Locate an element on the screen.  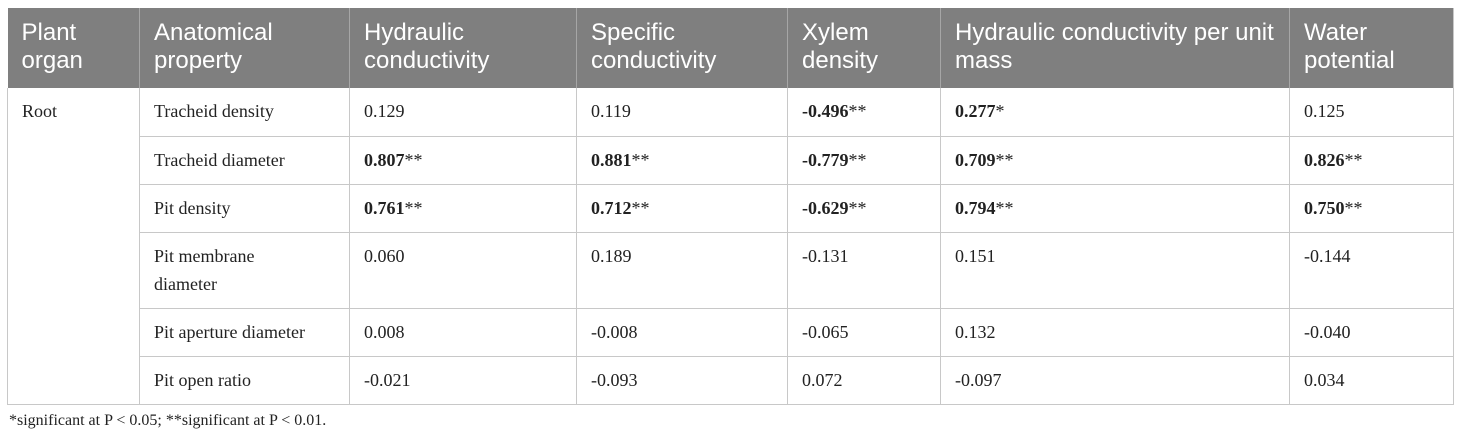
correlation-value: -0.779 is located at coordinates (825, 159).